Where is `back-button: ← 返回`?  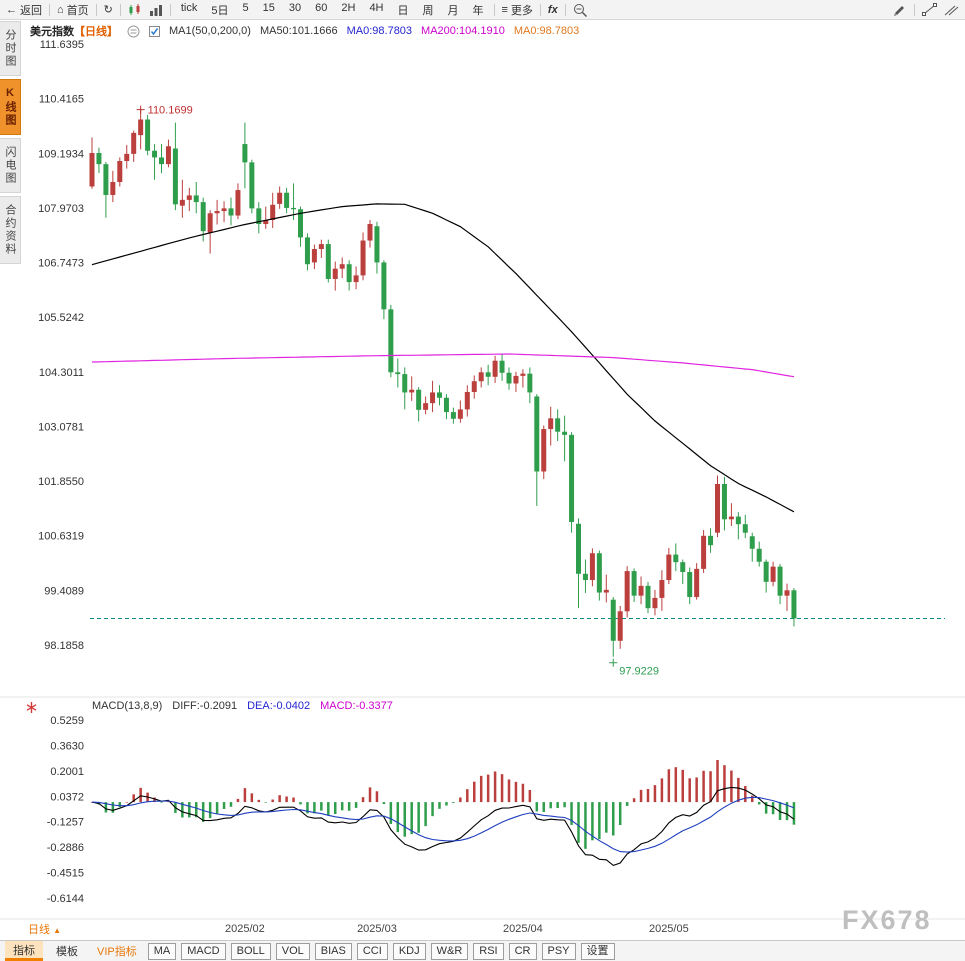
back-button: ← 返回 is located at coordinates (24, 10).